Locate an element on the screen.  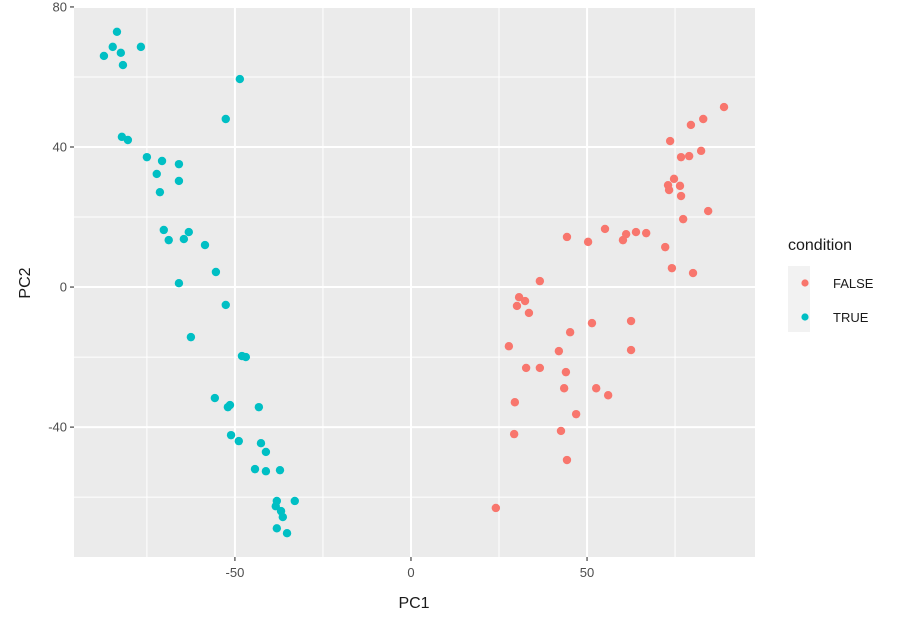
legend-label-false: FALSE is located at coordinates (853, 283).